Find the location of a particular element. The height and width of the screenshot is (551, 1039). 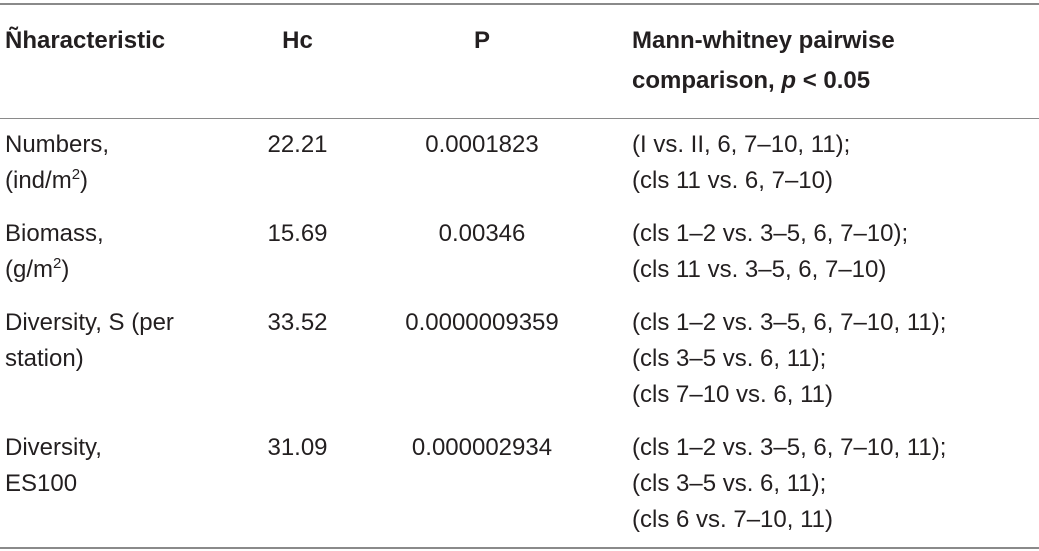

cell-text: station) is located at coordinates (44, 358).